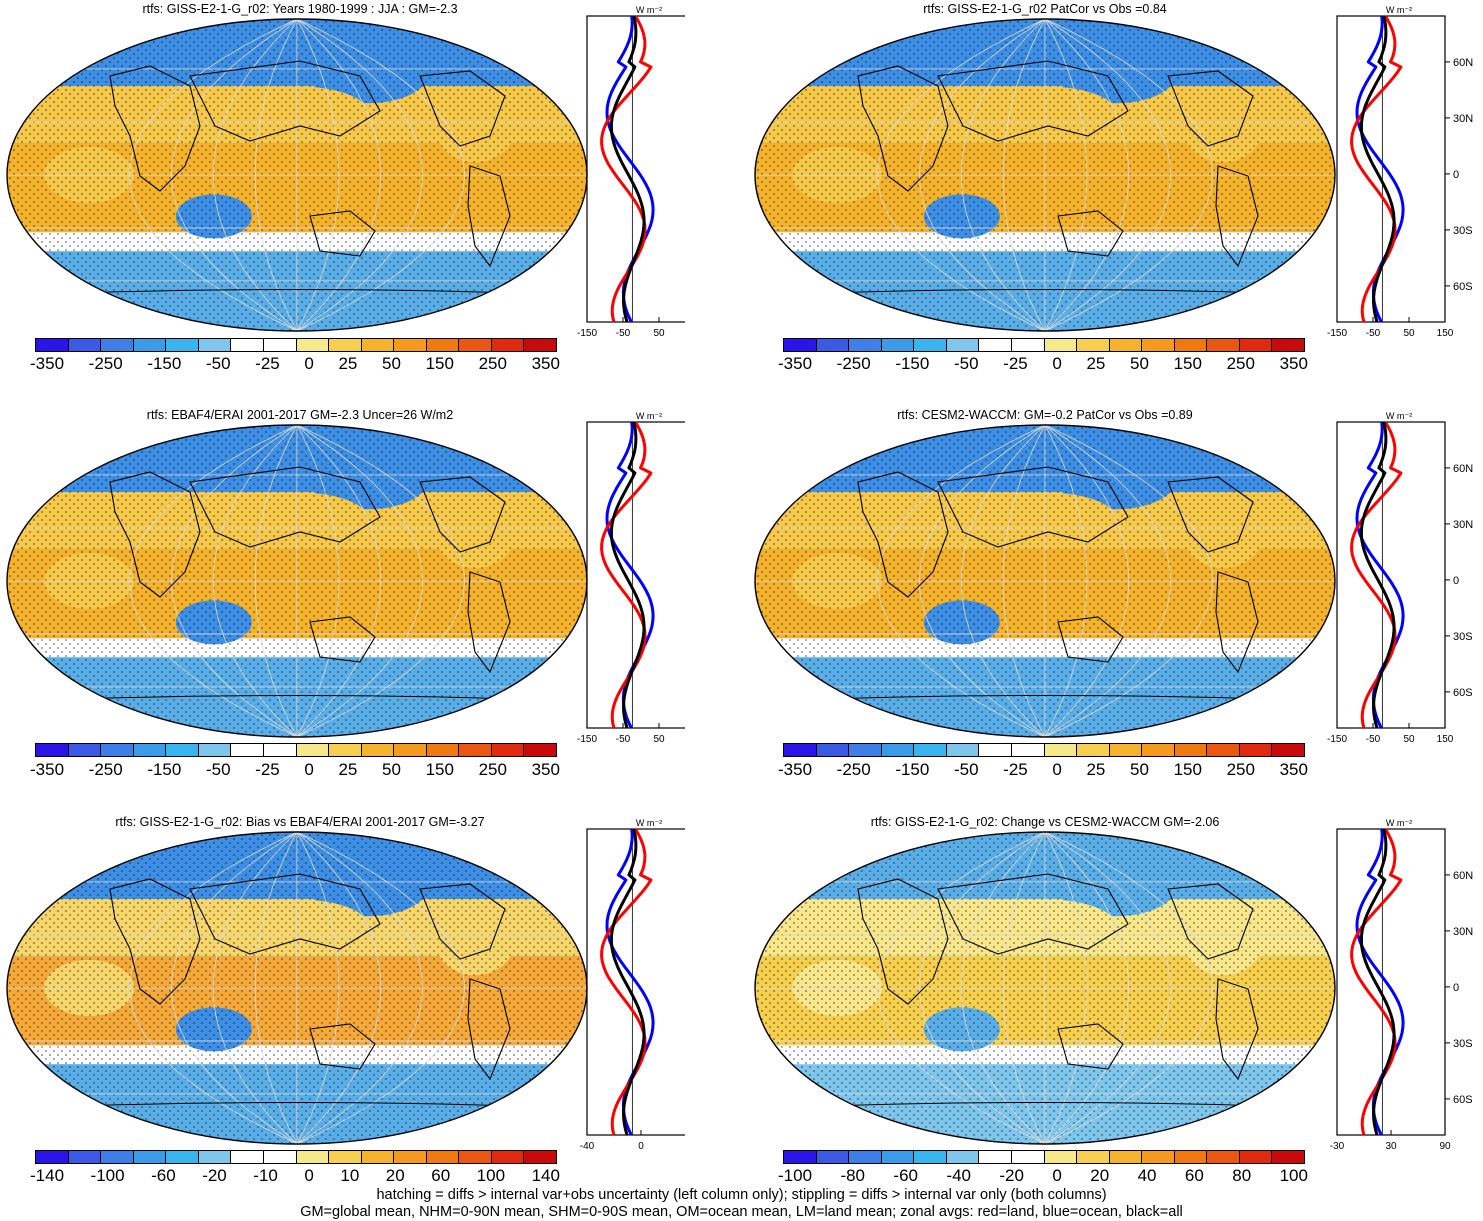 This screenshot has height=1221, width=1483. What do you see at coordinates (587, 1146) in the screenshot?
I see `zonal-x-tick-label: -40` at bounding box center [587, 1146].